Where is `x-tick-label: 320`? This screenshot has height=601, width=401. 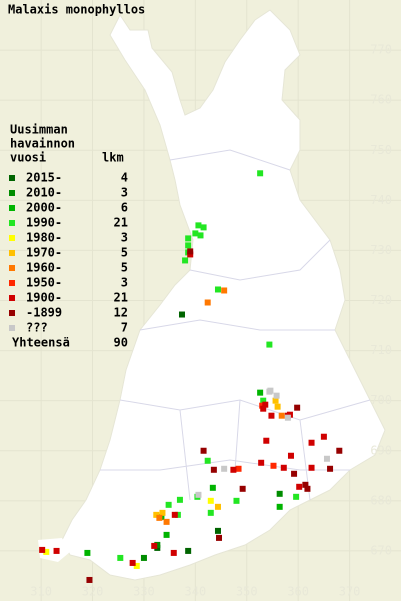
x-tick-label: 320 is located at coordinates (93, 592).